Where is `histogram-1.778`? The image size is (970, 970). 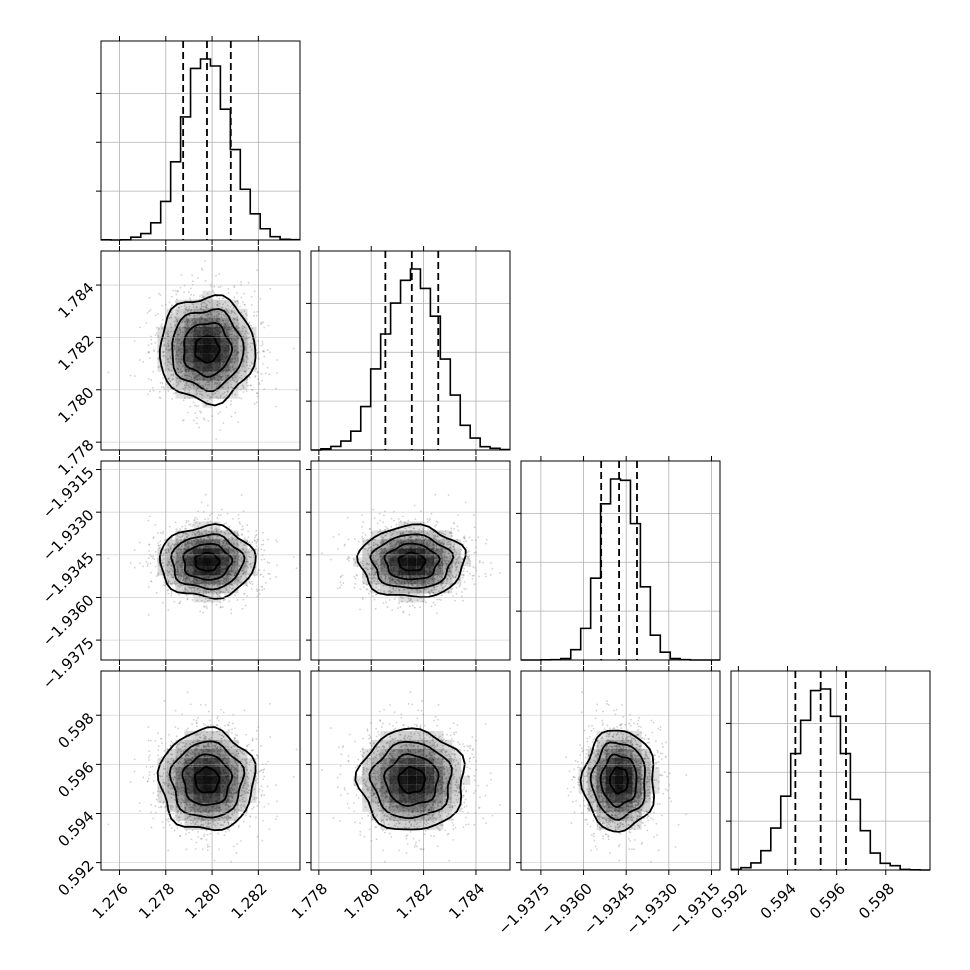 histogram-1.778 is located at coordinates (410, 359).